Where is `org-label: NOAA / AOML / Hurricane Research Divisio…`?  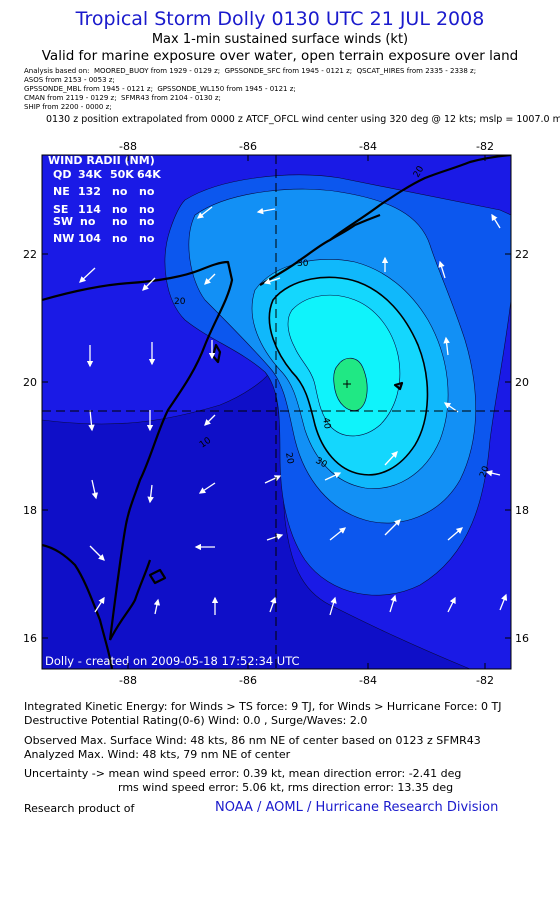
org-label: NOAA / AOML / Hurricane Research Divisio… is located at coordinates (357, 807).